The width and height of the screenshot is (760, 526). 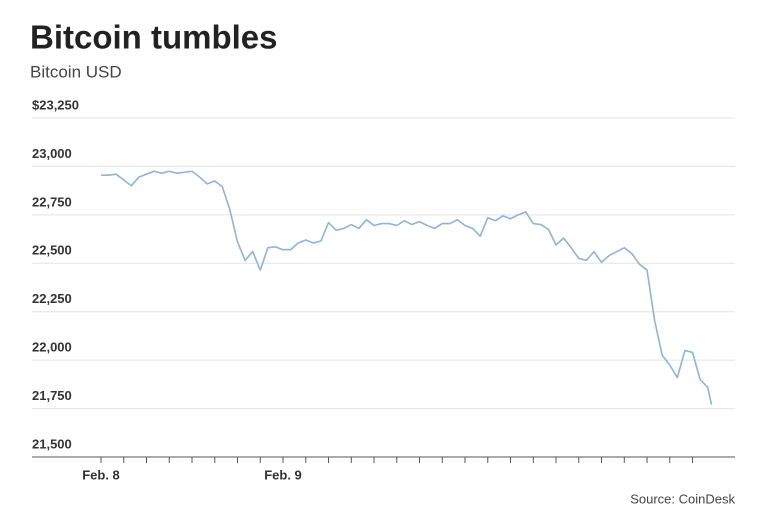 What do you see at coordinates (52, 443) in the screenshot?
I see `y-tick-label: 21,500` at bounding box center [52, 443].